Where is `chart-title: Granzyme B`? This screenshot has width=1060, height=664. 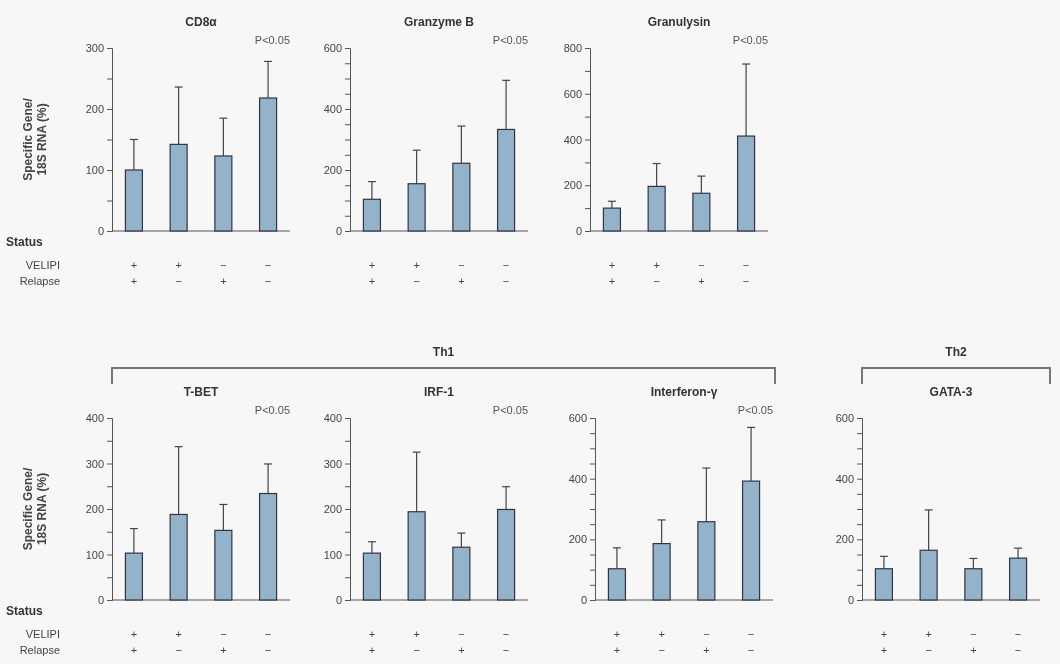
chart-title: Granzyme B is located at coordinates (439, 22).